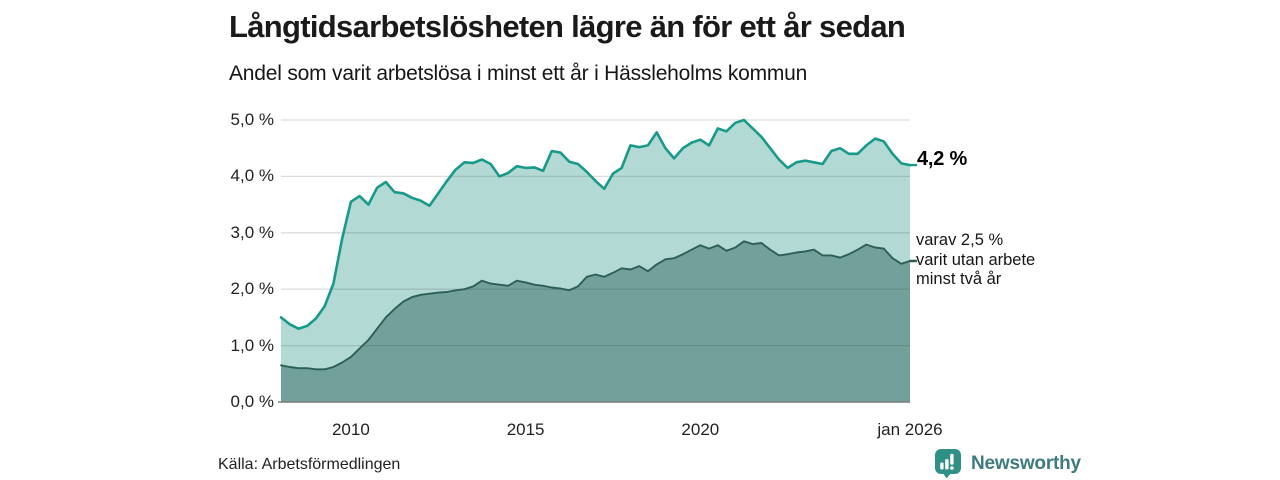 This screenshot has height=480, width=1280. What do you see at coordinates (252, 232) in the screenshot?
I see `y-axis-tick-label: 3,0 %` at bounding box center [252, 232].